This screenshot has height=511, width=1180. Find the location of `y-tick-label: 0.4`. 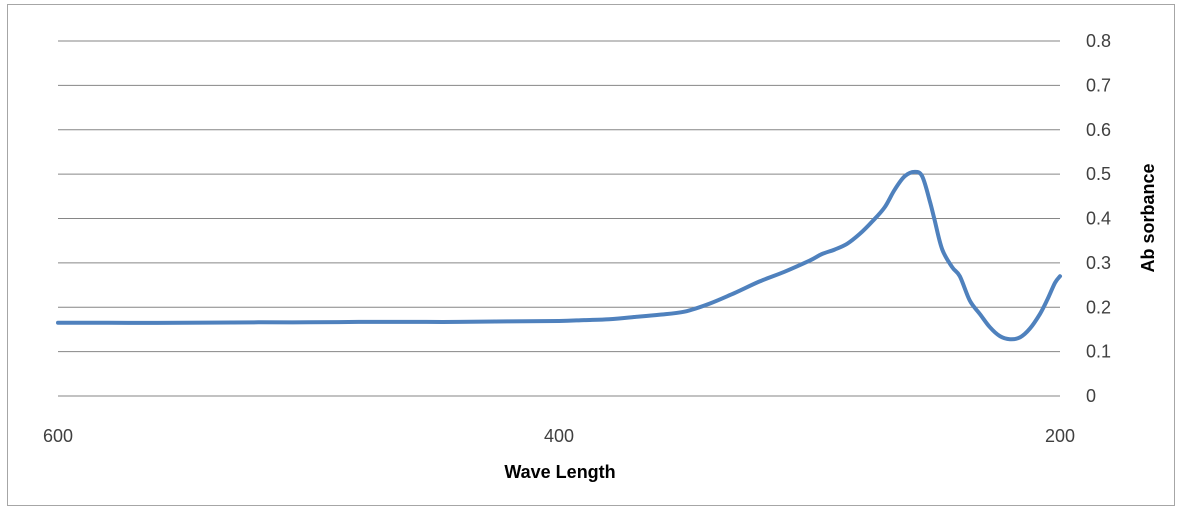

y-tick-label: 0.4 is located at coordinates (1098, 219).